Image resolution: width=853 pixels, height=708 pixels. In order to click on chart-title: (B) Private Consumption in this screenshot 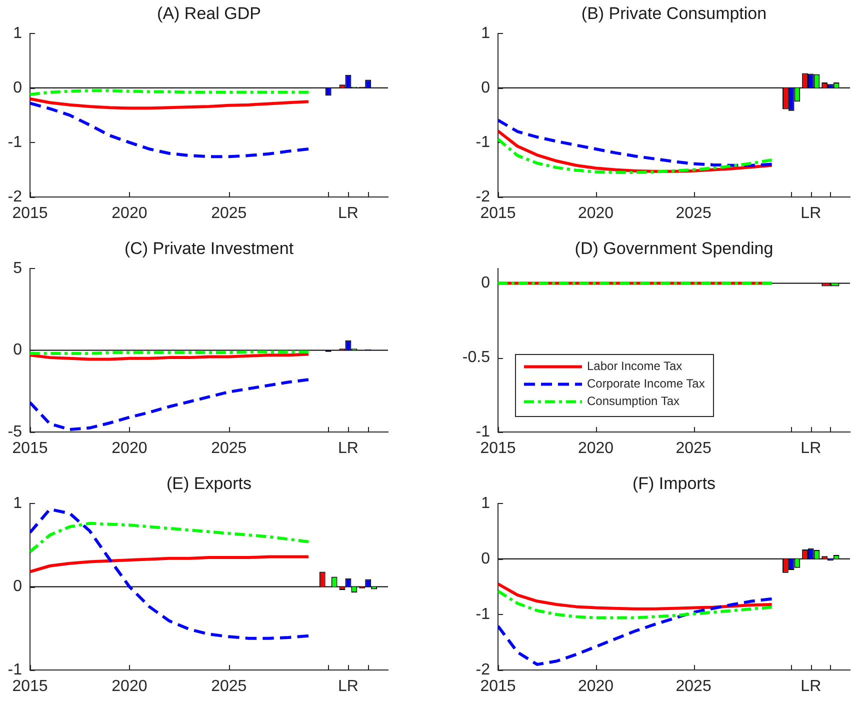, I will do `click(674, 13)`.